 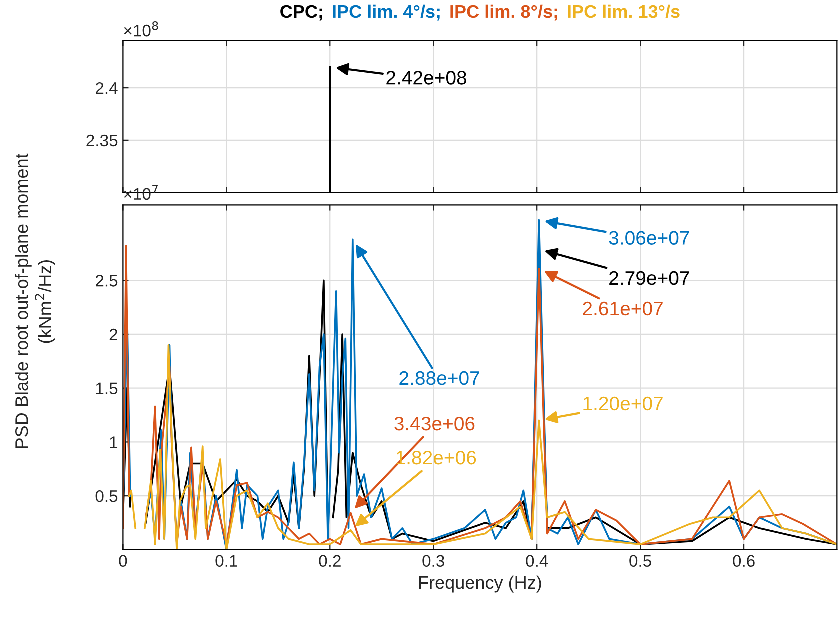 I want to click on text: IPC lim. 8°/s;, so click(x=504, y=12).